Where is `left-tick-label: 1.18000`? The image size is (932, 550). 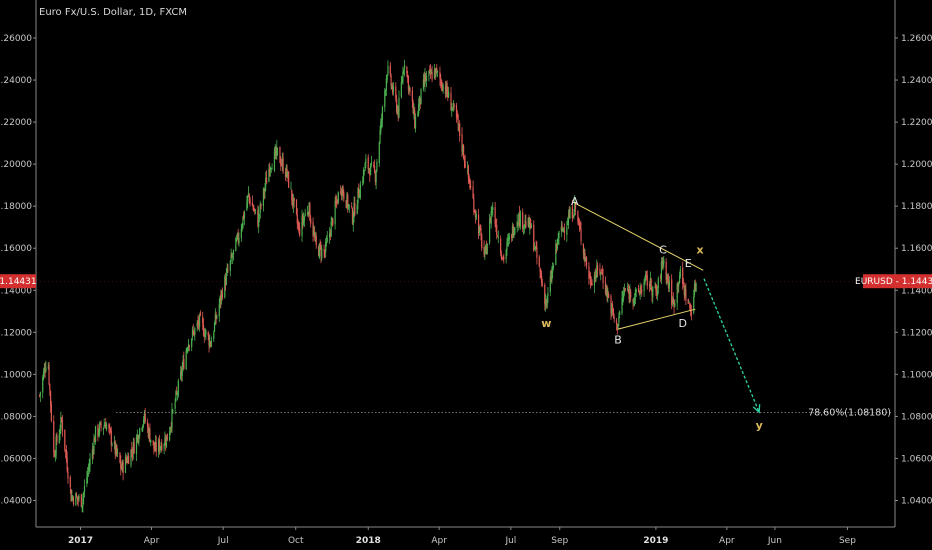
left-tick-label: 1.18000 is located at coordinates (16, 207).